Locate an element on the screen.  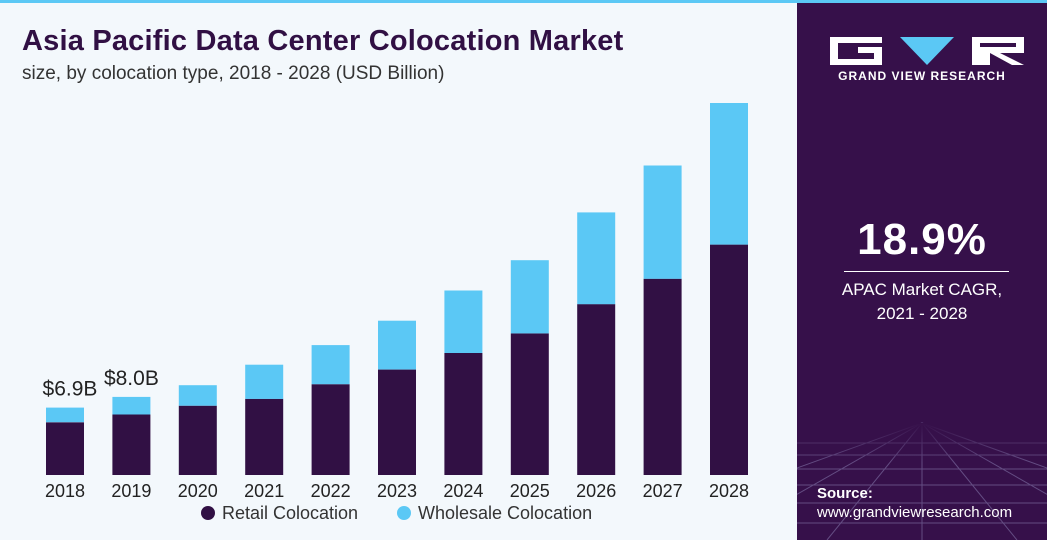
bar-retail-2022 is located at coordinates (330, 429).